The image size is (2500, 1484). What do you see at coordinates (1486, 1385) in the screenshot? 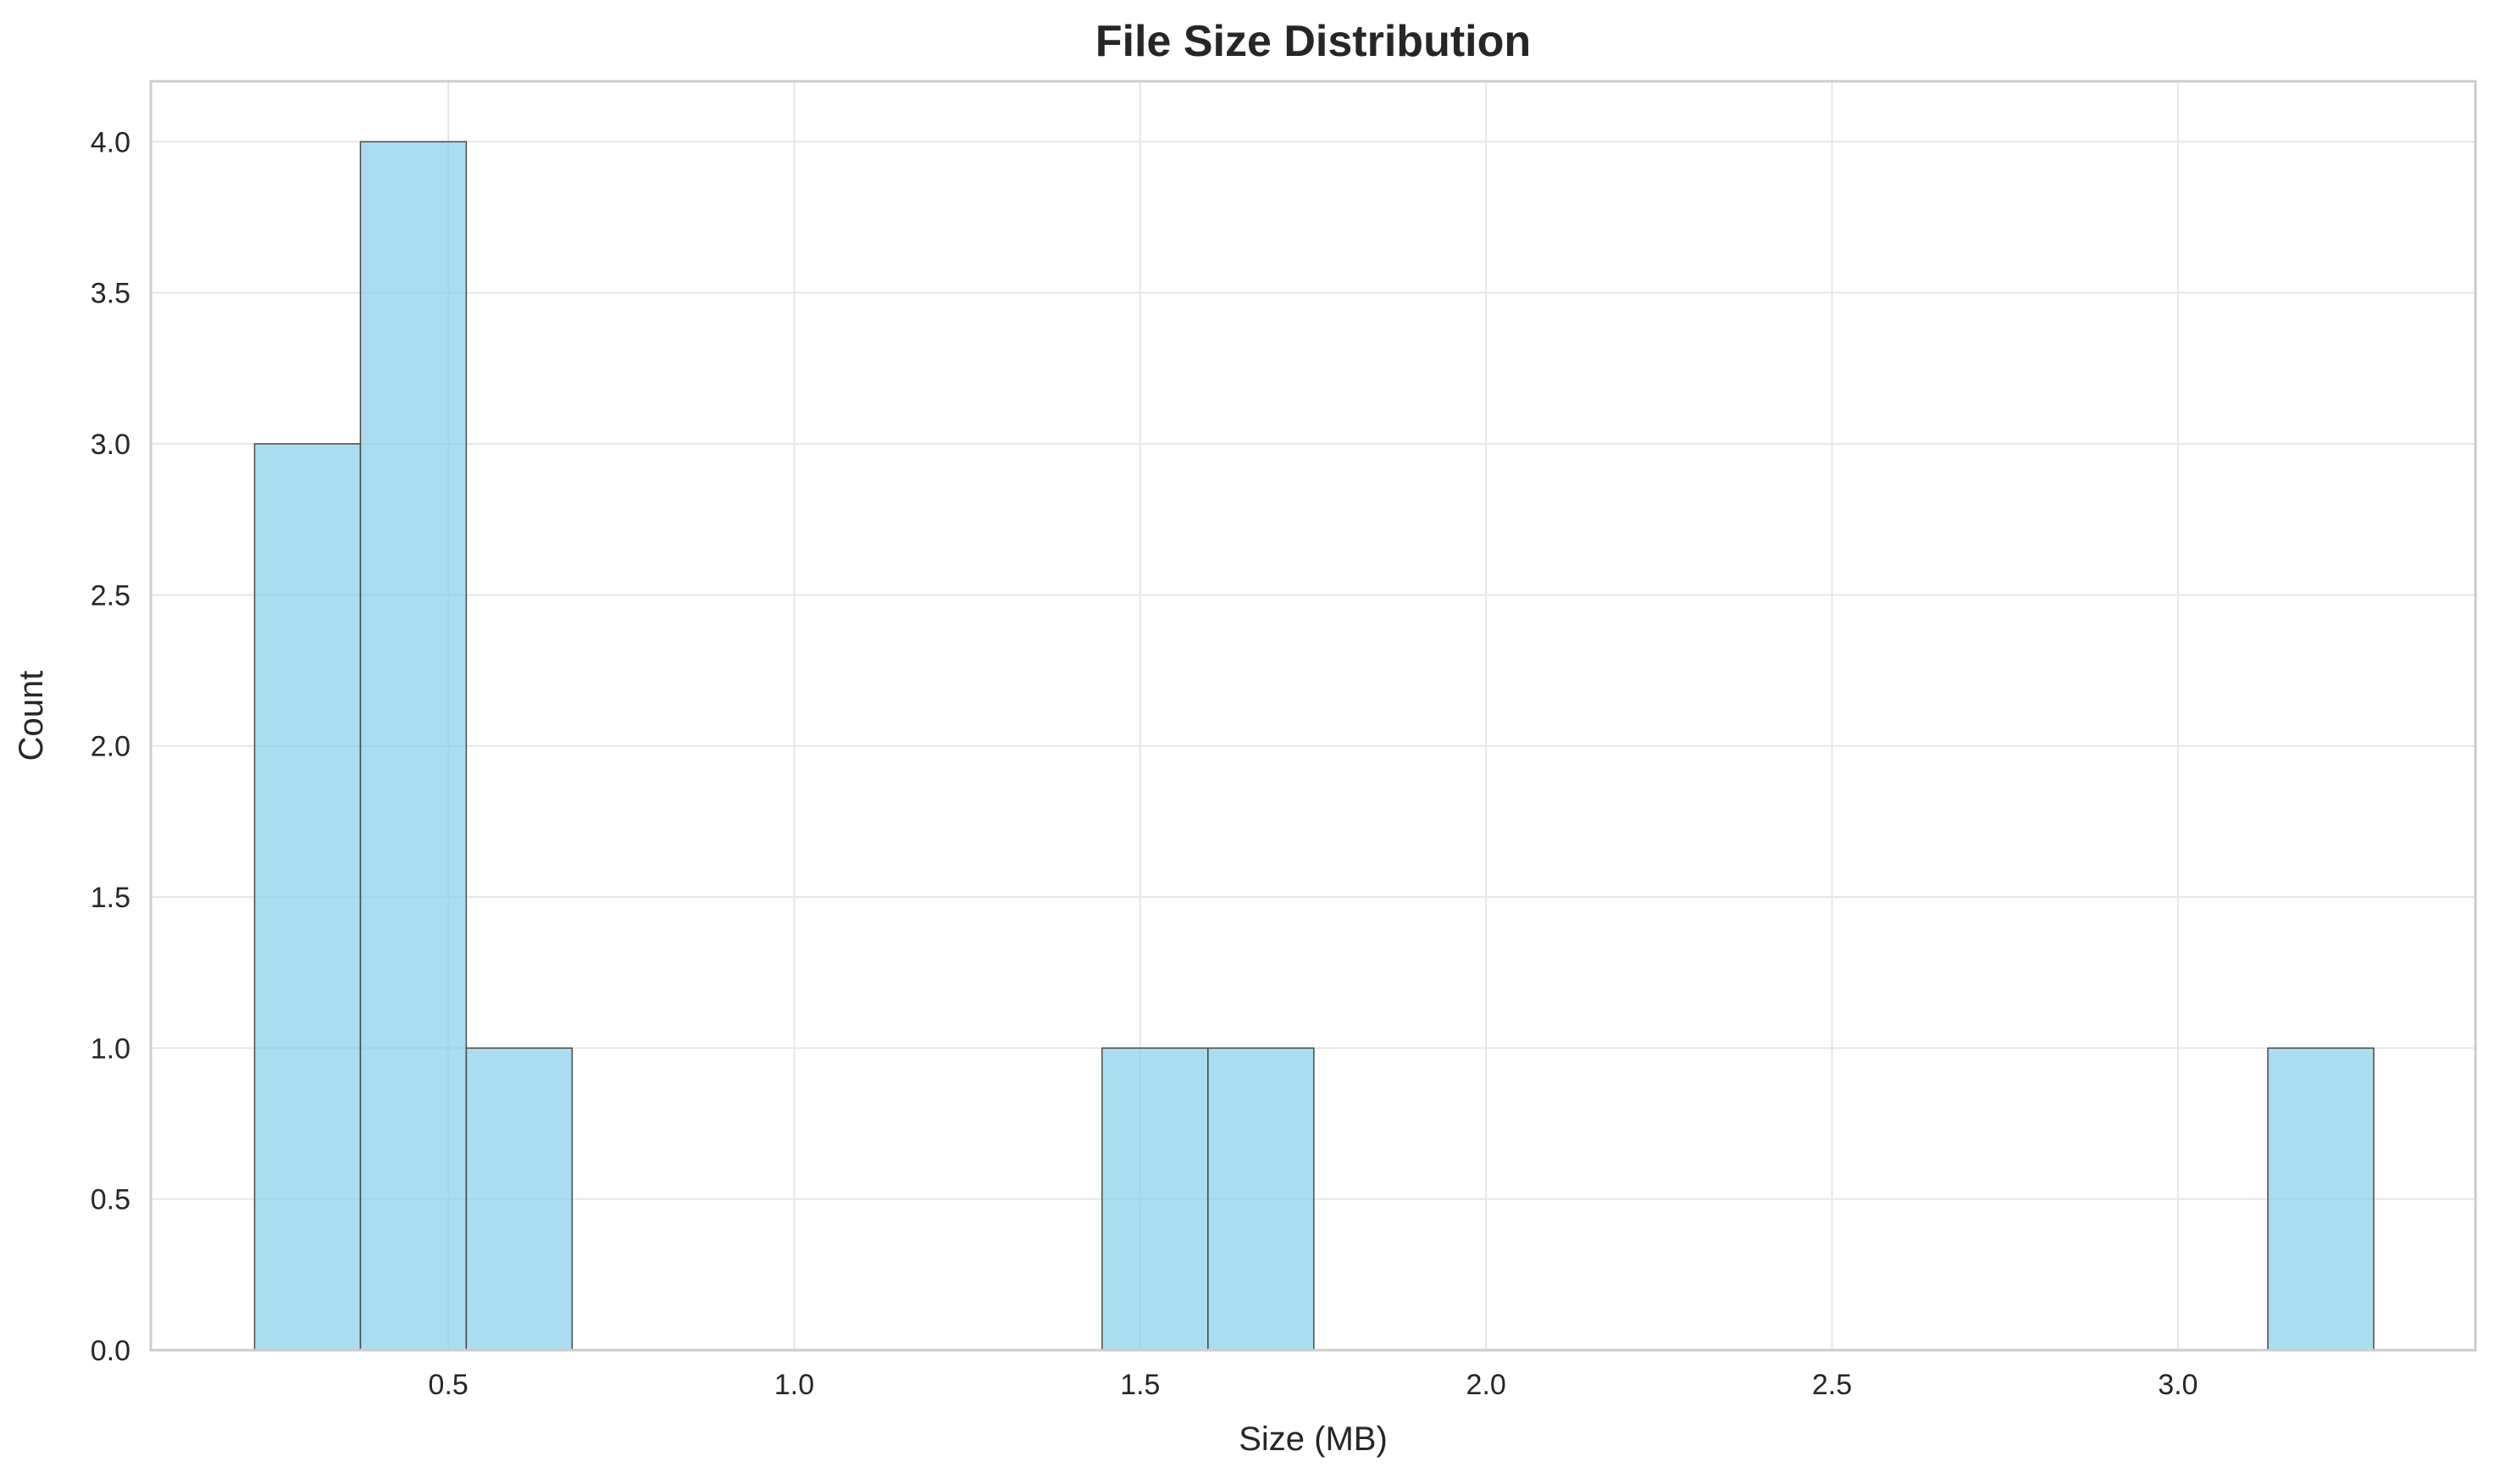
I see `x-tick-label: 2.0` at bounding box center [1486, 1385].